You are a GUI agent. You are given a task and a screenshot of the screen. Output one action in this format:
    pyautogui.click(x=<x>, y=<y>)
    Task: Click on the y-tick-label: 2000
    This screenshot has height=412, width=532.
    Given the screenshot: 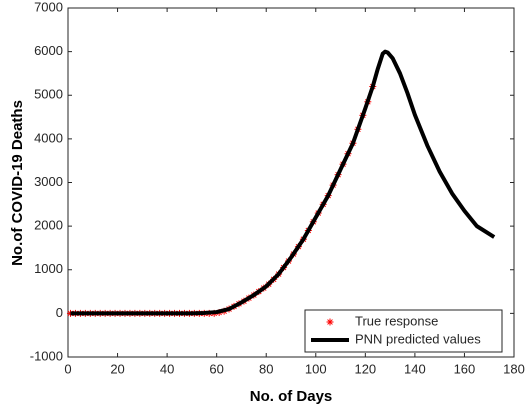 What is the action you would take?
    pyautogui.click(x=48, y=225)
    